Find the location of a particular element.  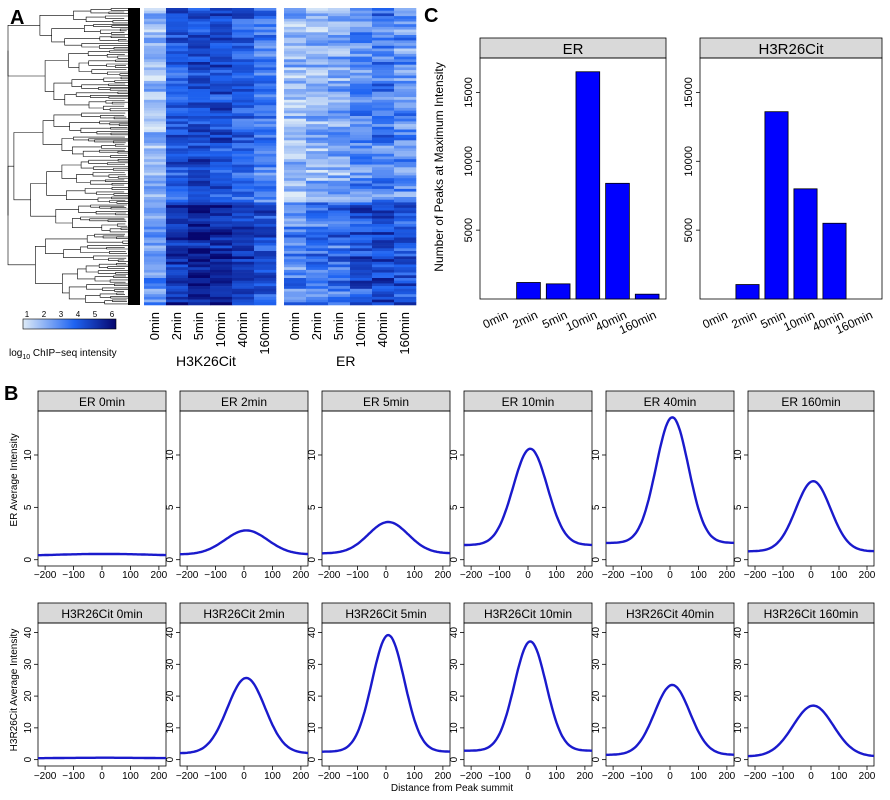

y-tick-label: 15000 is located at coordinates (469, 92).